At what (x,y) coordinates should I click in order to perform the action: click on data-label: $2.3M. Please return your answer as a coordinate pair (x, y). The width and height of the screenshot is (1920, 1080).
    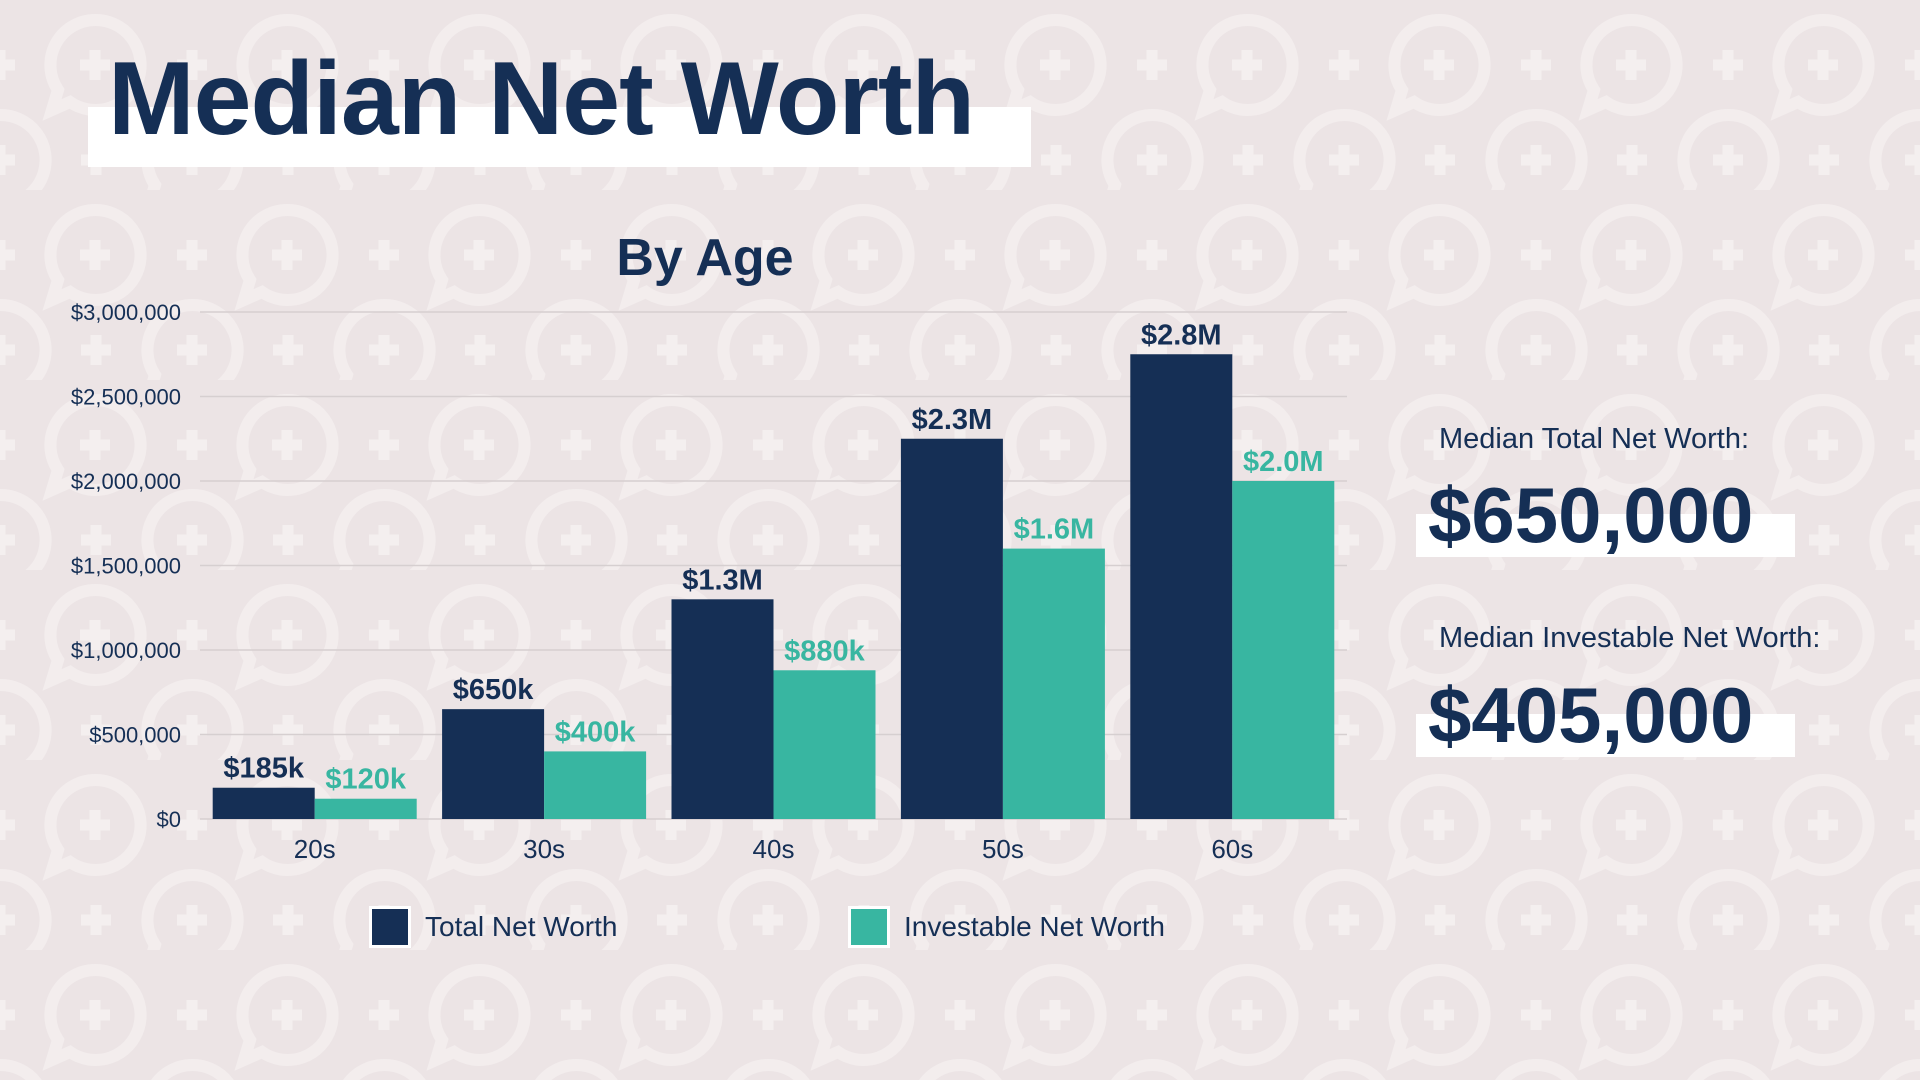
    Looking at the image, I should click on (952, 420).